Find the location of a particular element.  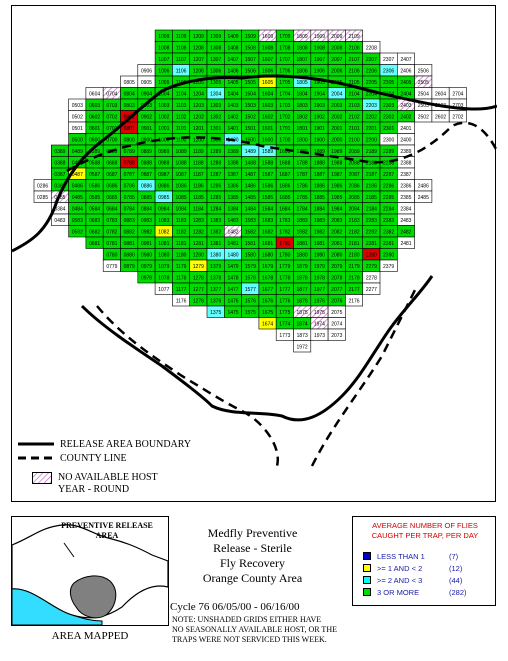

grid-cell-label: 2208 is located at coordinates (371, 48).